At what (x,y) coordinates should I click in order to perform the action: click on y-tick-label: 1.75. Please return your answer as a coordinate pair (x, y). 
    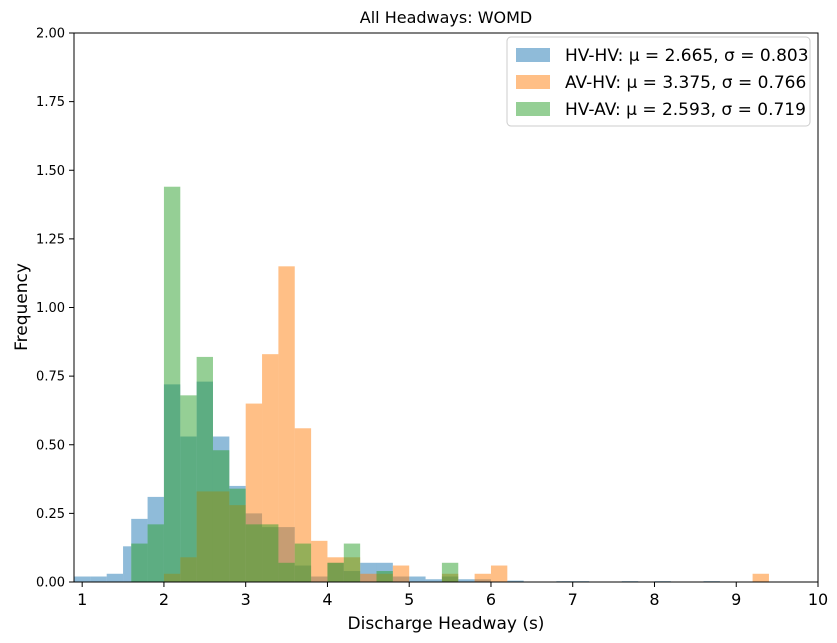
    Looking at the image, I should click on (50, 102).